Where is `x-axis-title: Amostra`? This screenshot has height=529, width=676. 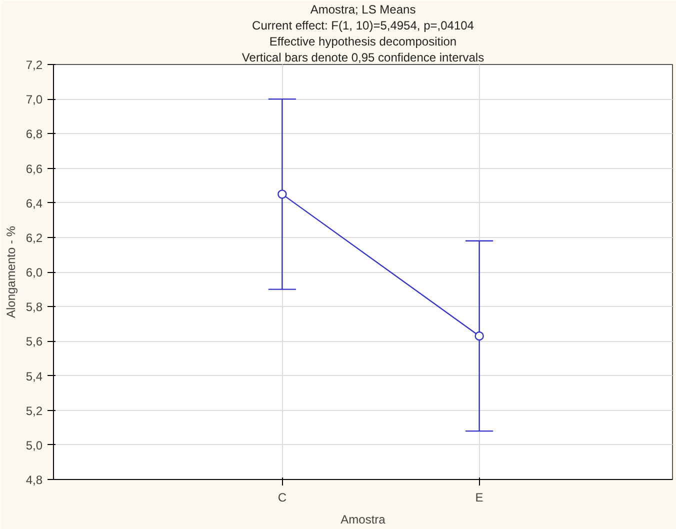 x-axis-title: Amostra is located at coordinates (363, 519).